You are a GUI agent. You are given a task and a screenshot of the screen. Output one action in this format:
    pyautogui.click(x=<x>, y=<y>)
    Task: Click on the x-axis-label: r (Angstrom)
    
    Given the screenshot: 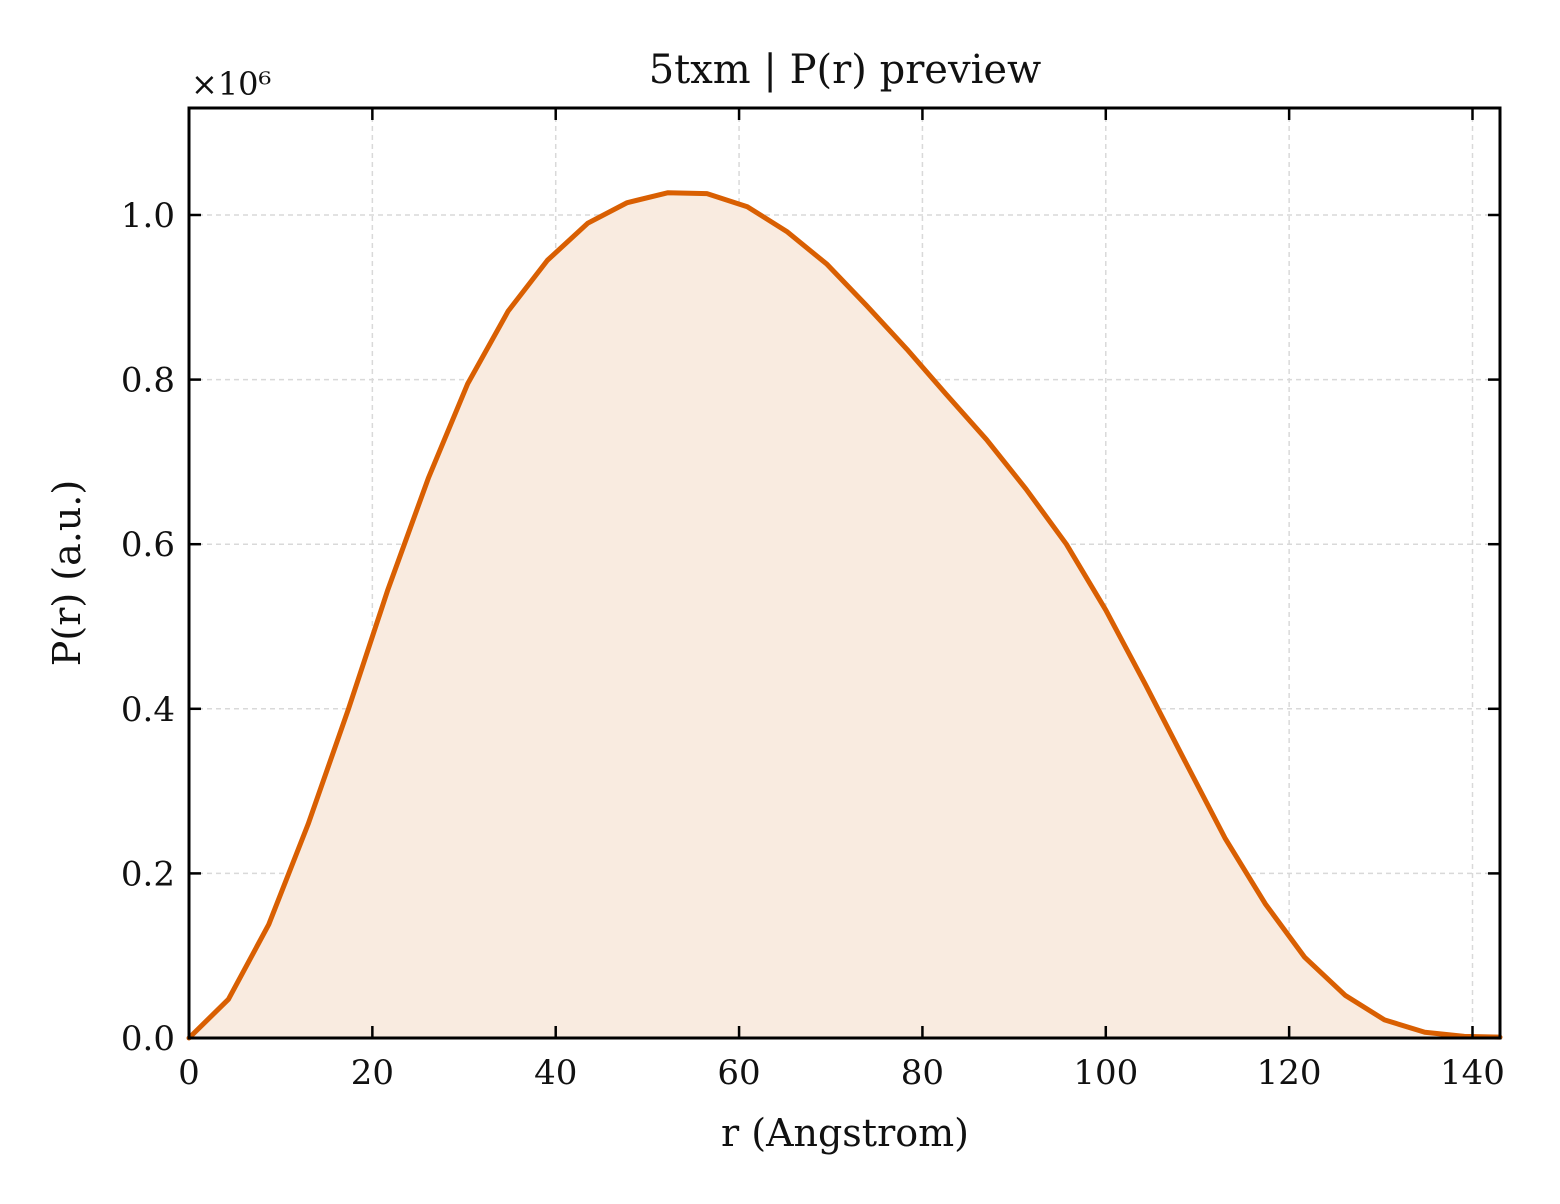 What is the action you would take?
    pyautogui.click(x=845, y=1133)
    